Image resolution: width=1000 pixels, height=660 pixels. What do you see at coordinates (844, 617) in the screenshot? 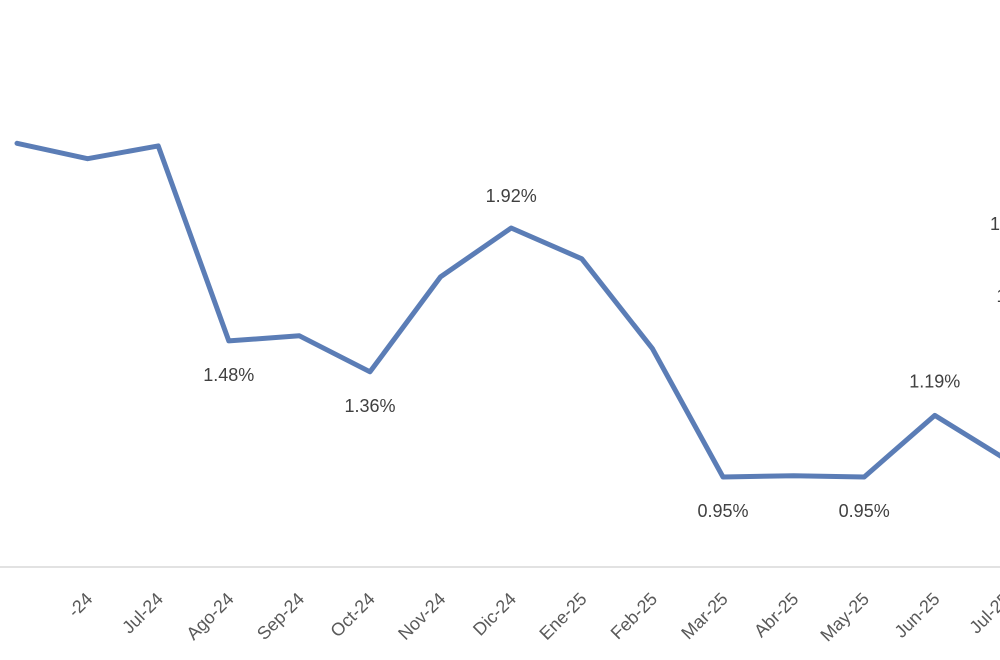
I see `x-tick-label: May-25` at bounding box center [844, 617].